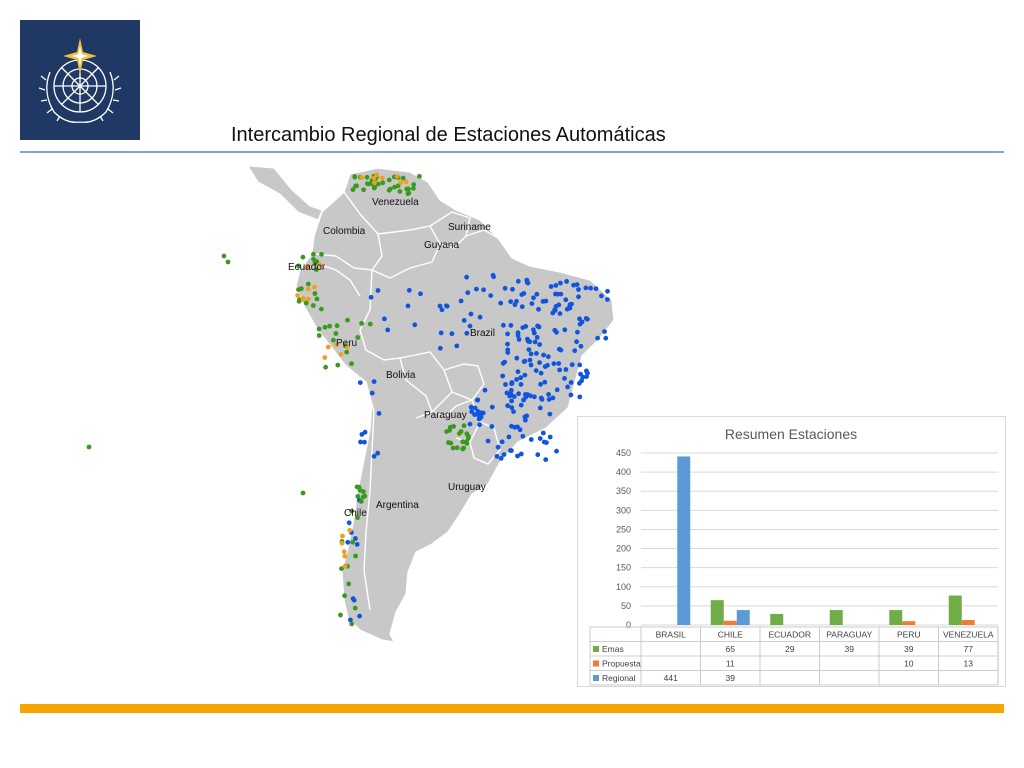  I want to click on label-colombia: Colombia, so click(344, 231).